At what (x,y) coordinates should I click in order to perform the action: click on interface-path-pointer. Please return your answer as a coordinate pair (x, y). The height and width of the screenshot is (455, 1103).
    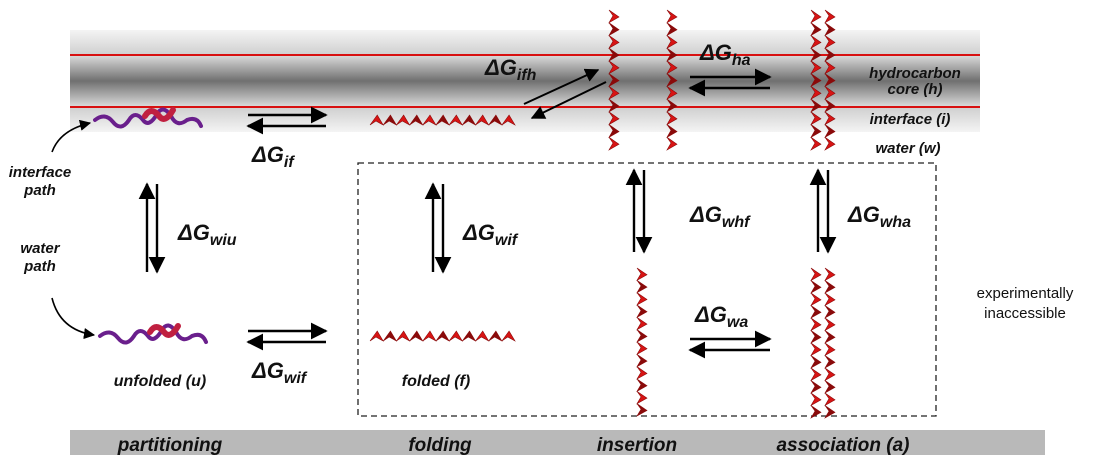
    Looking at the image, I should click on (71, 136).